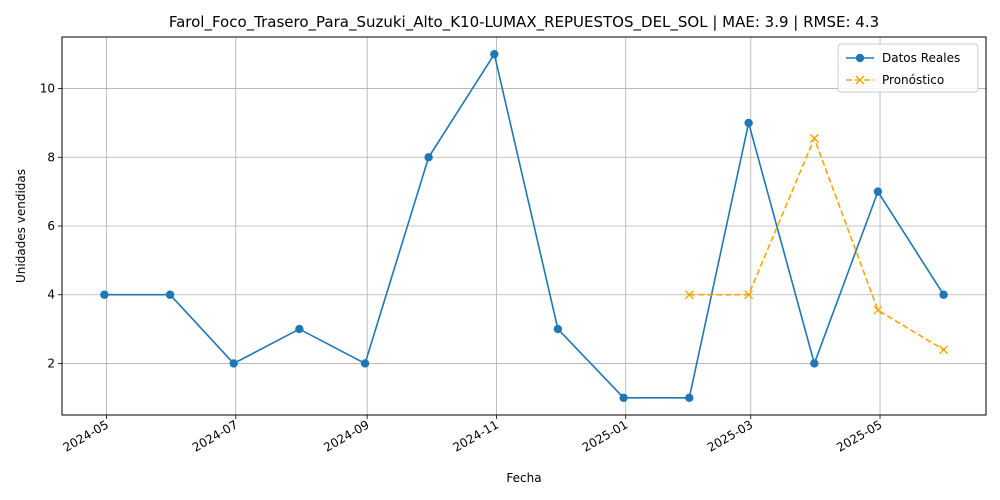  What do you see at coordinates (346, 435) in the screenshot?
I see `x-tick-label: 2024-09` at bounding box center [346, 435].